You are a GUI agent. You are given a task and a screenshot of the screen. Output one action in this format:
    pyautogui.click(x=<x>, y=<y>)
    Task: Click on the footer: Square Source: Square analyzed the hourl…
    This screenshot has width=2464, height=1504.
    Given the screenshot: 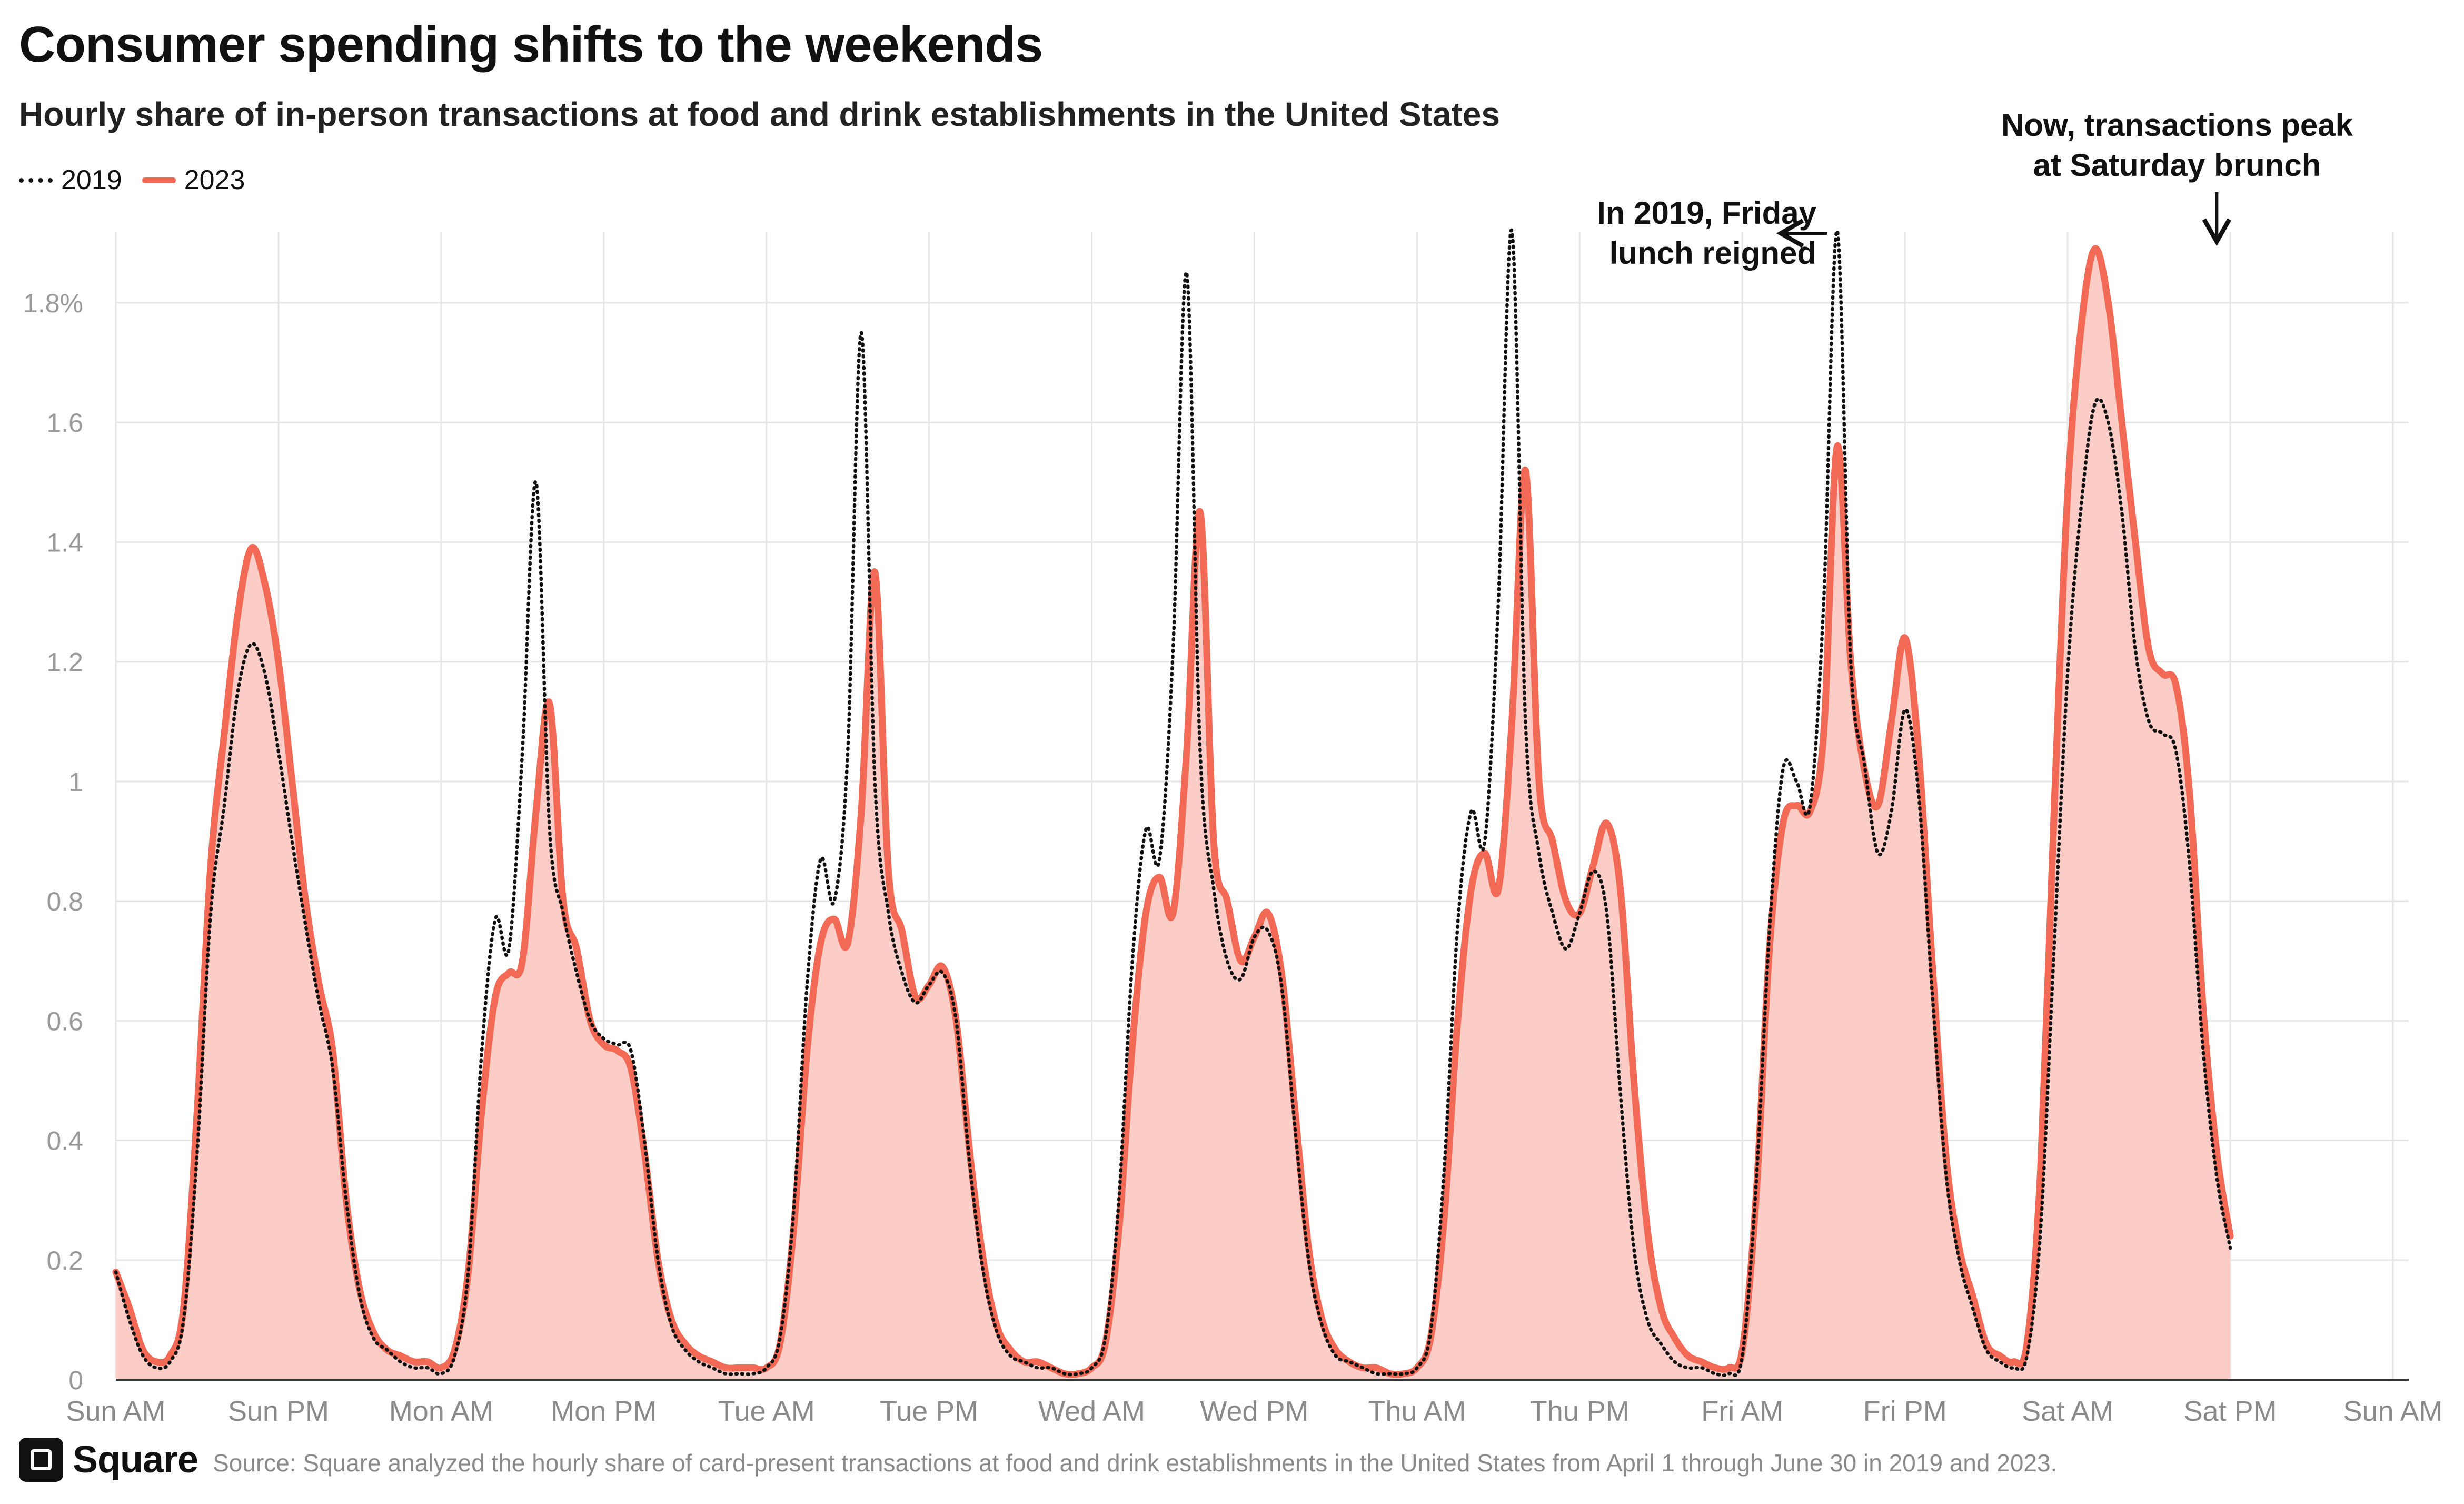 What is the action you would take?
    pyautogui.click(x=1038, y=1460)
    